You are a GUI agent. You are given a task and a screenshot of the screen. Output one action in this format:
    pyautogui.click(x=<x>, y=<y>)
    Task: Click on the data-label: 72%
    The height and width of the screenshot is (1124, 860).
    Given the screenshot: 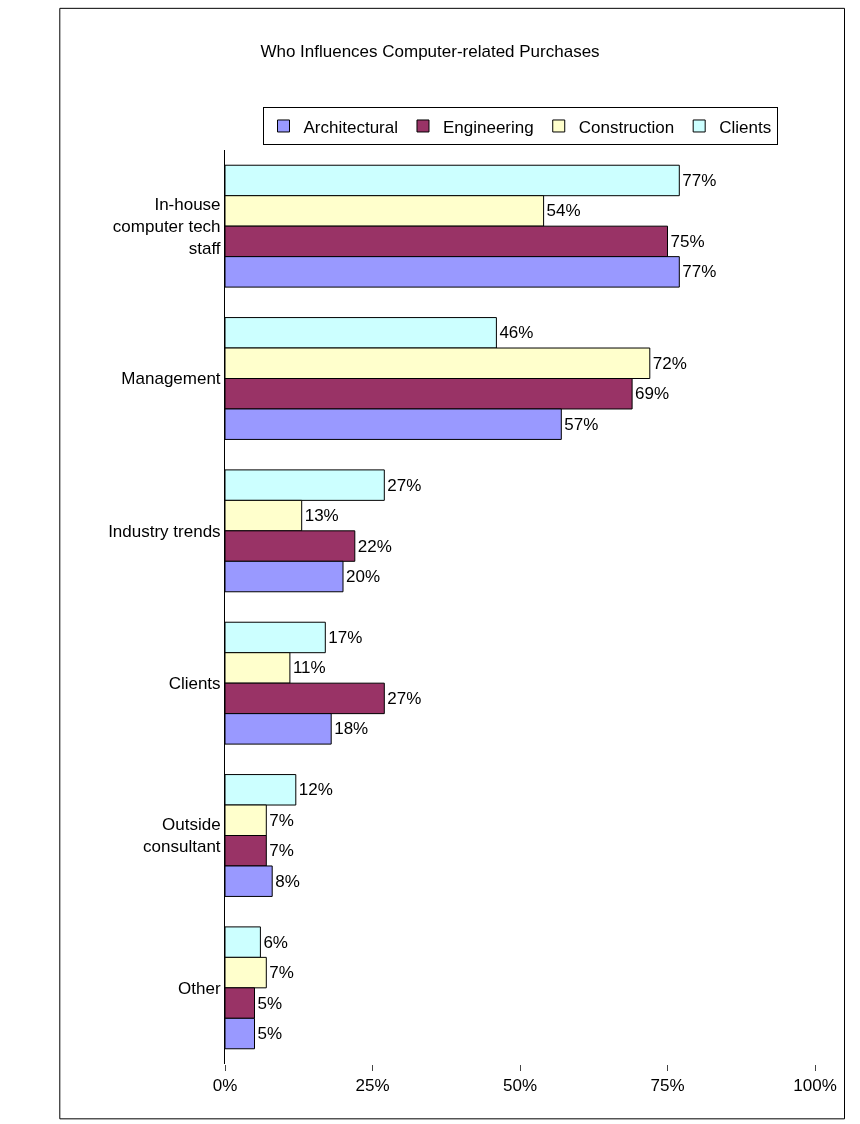 What is the action you would take?
    pyautogui.click(x=669, y=363)
    